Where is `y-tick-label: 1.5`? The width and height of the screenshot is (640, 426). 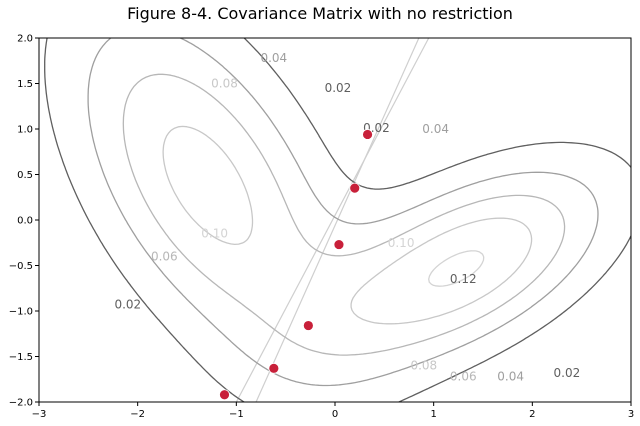
y-tick-label: 1.5 is located at coordinates (25, 84).